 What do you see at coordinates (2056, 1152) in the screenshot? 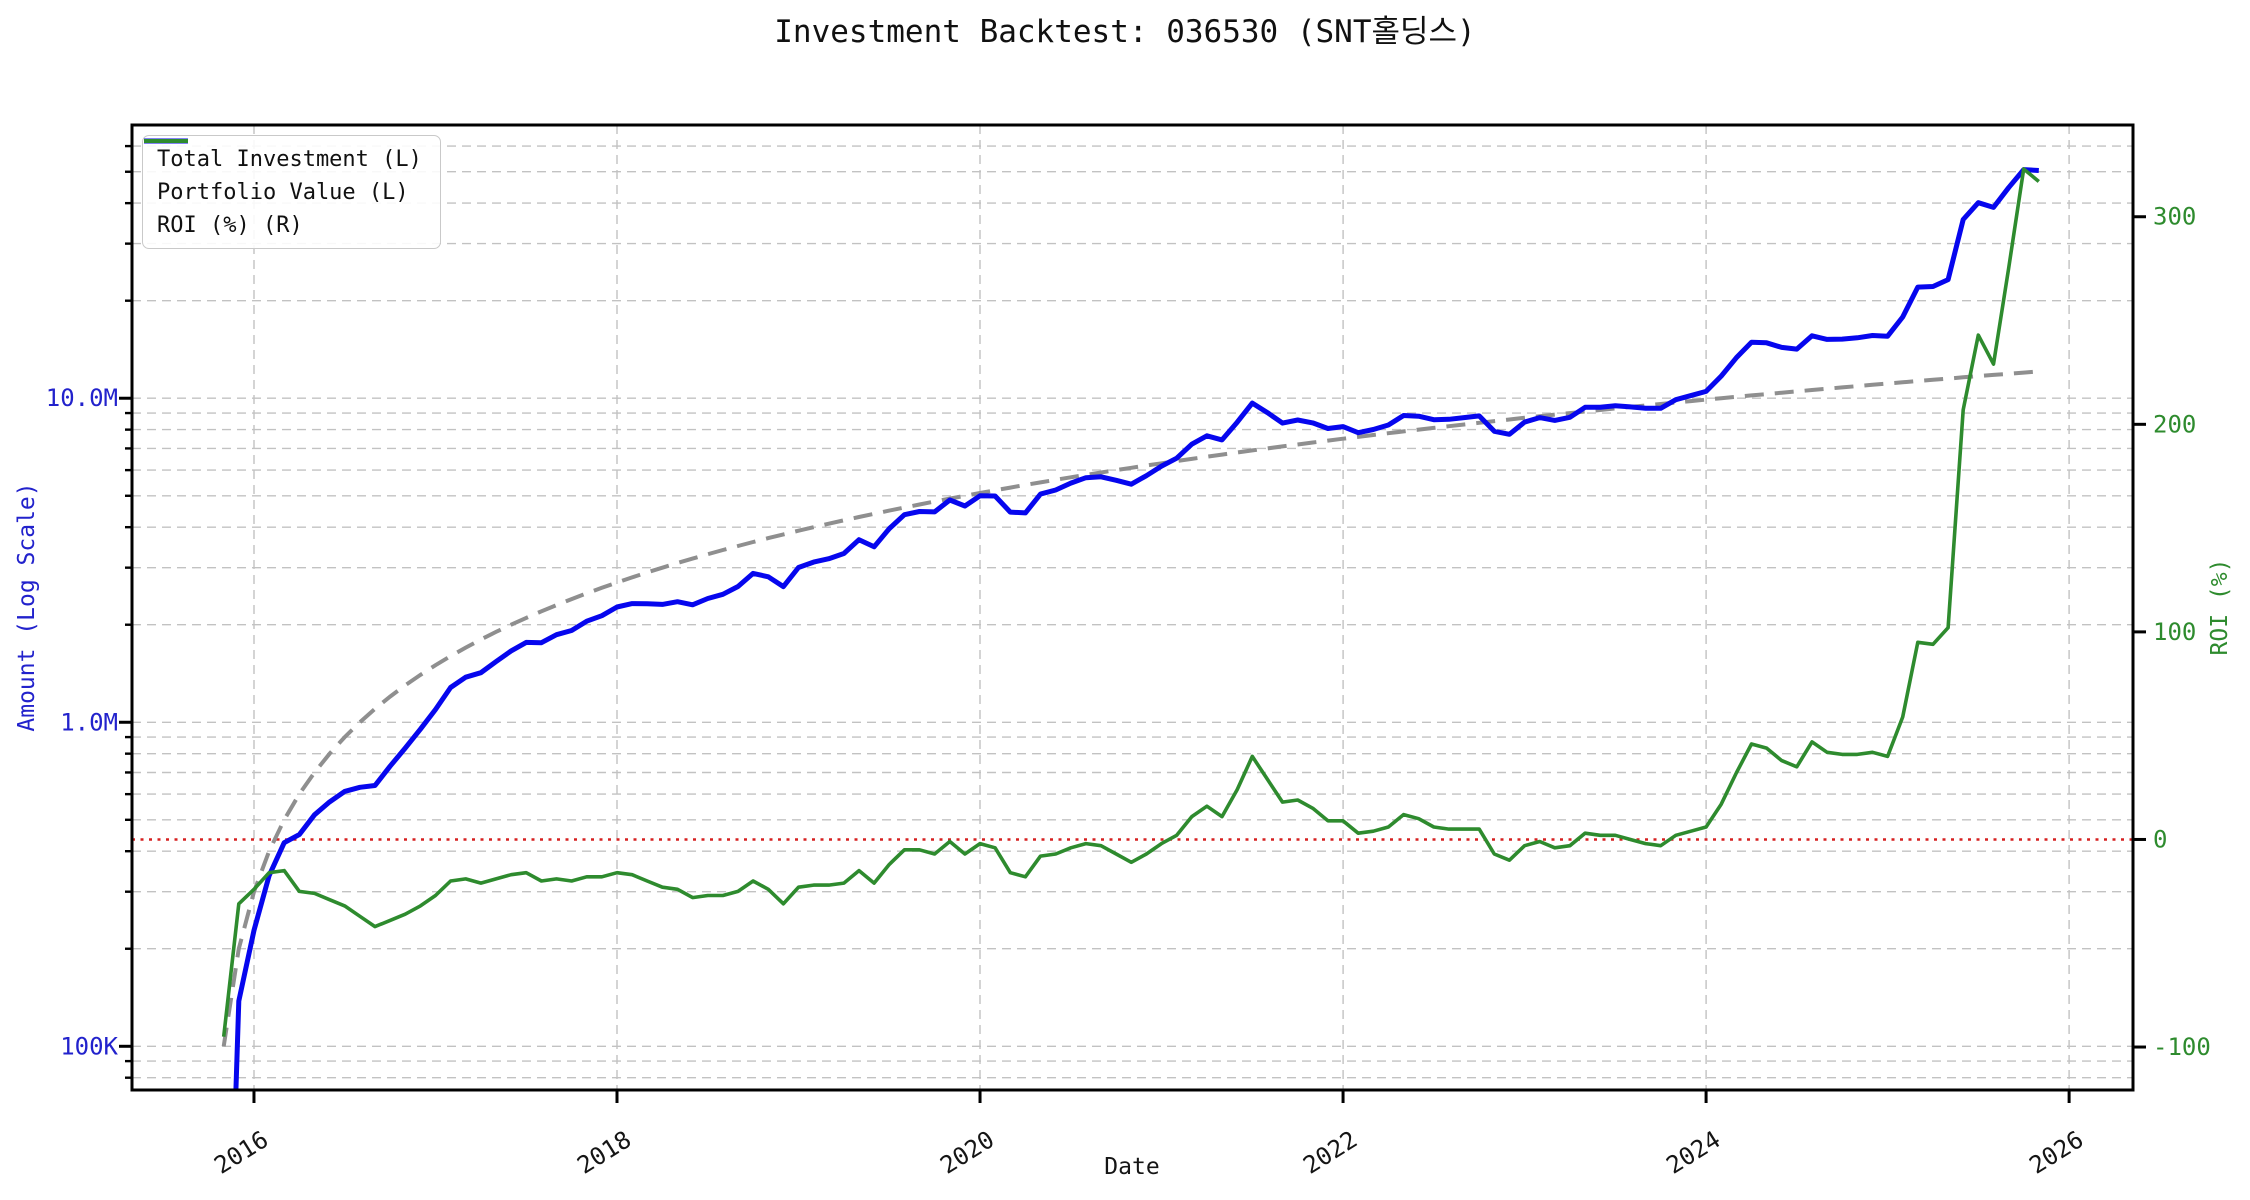
I see `x-tick-label: 2026` at bounding box center [2056, 1152].